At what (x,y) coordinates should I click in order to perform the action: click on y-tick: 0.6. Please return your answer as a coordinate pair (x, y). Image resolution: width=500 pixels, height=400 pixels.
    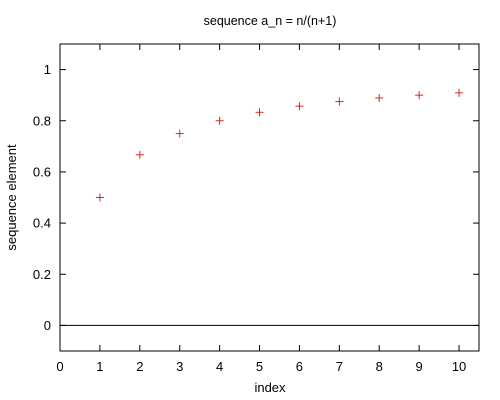
    Looking at the image, I should click on (256, 171).